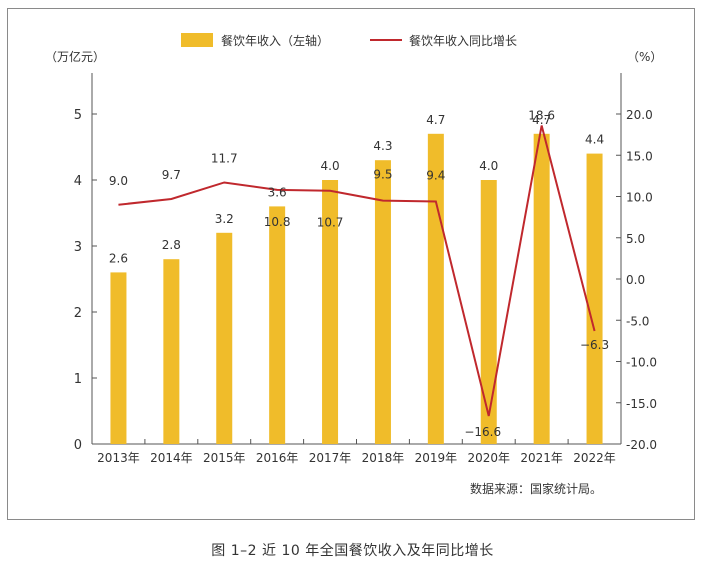  Describe the element at coordinates (224, 219) in the screenshot. I see `bar-data-label: 3.2` at that location.